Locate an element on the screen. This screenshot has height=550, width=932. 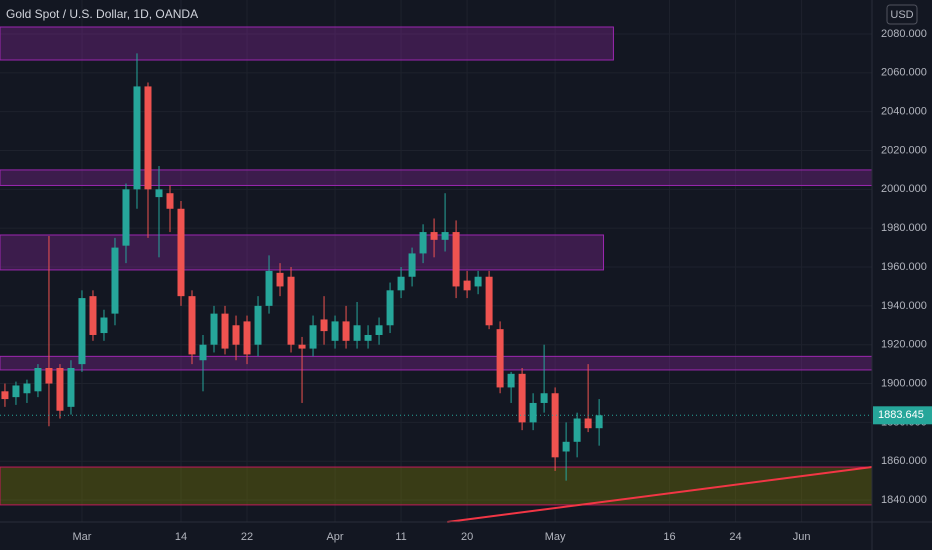
x-tick-label: 16 is located at coordinates (669, 537).